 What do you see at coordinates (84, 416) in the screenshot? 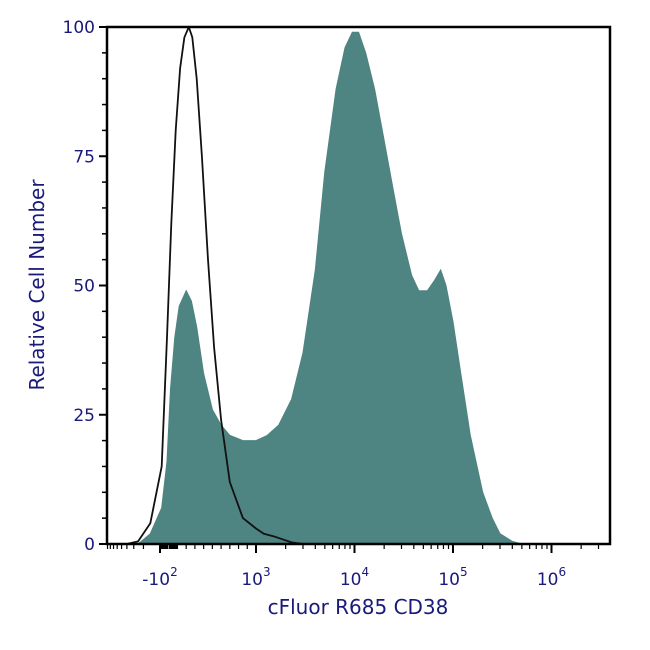
I see `y-tick-label: 25` at bounding box center [84, 416].